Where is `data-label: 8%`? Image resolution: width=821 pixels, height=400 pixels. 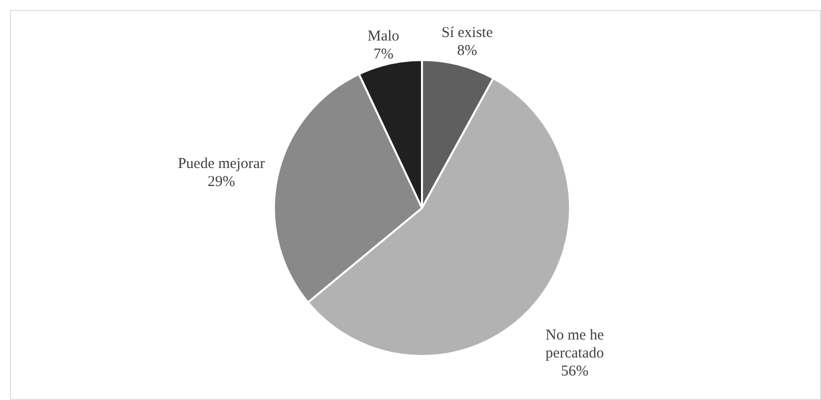
data-label: 8% is located at coordinates (467, 51).